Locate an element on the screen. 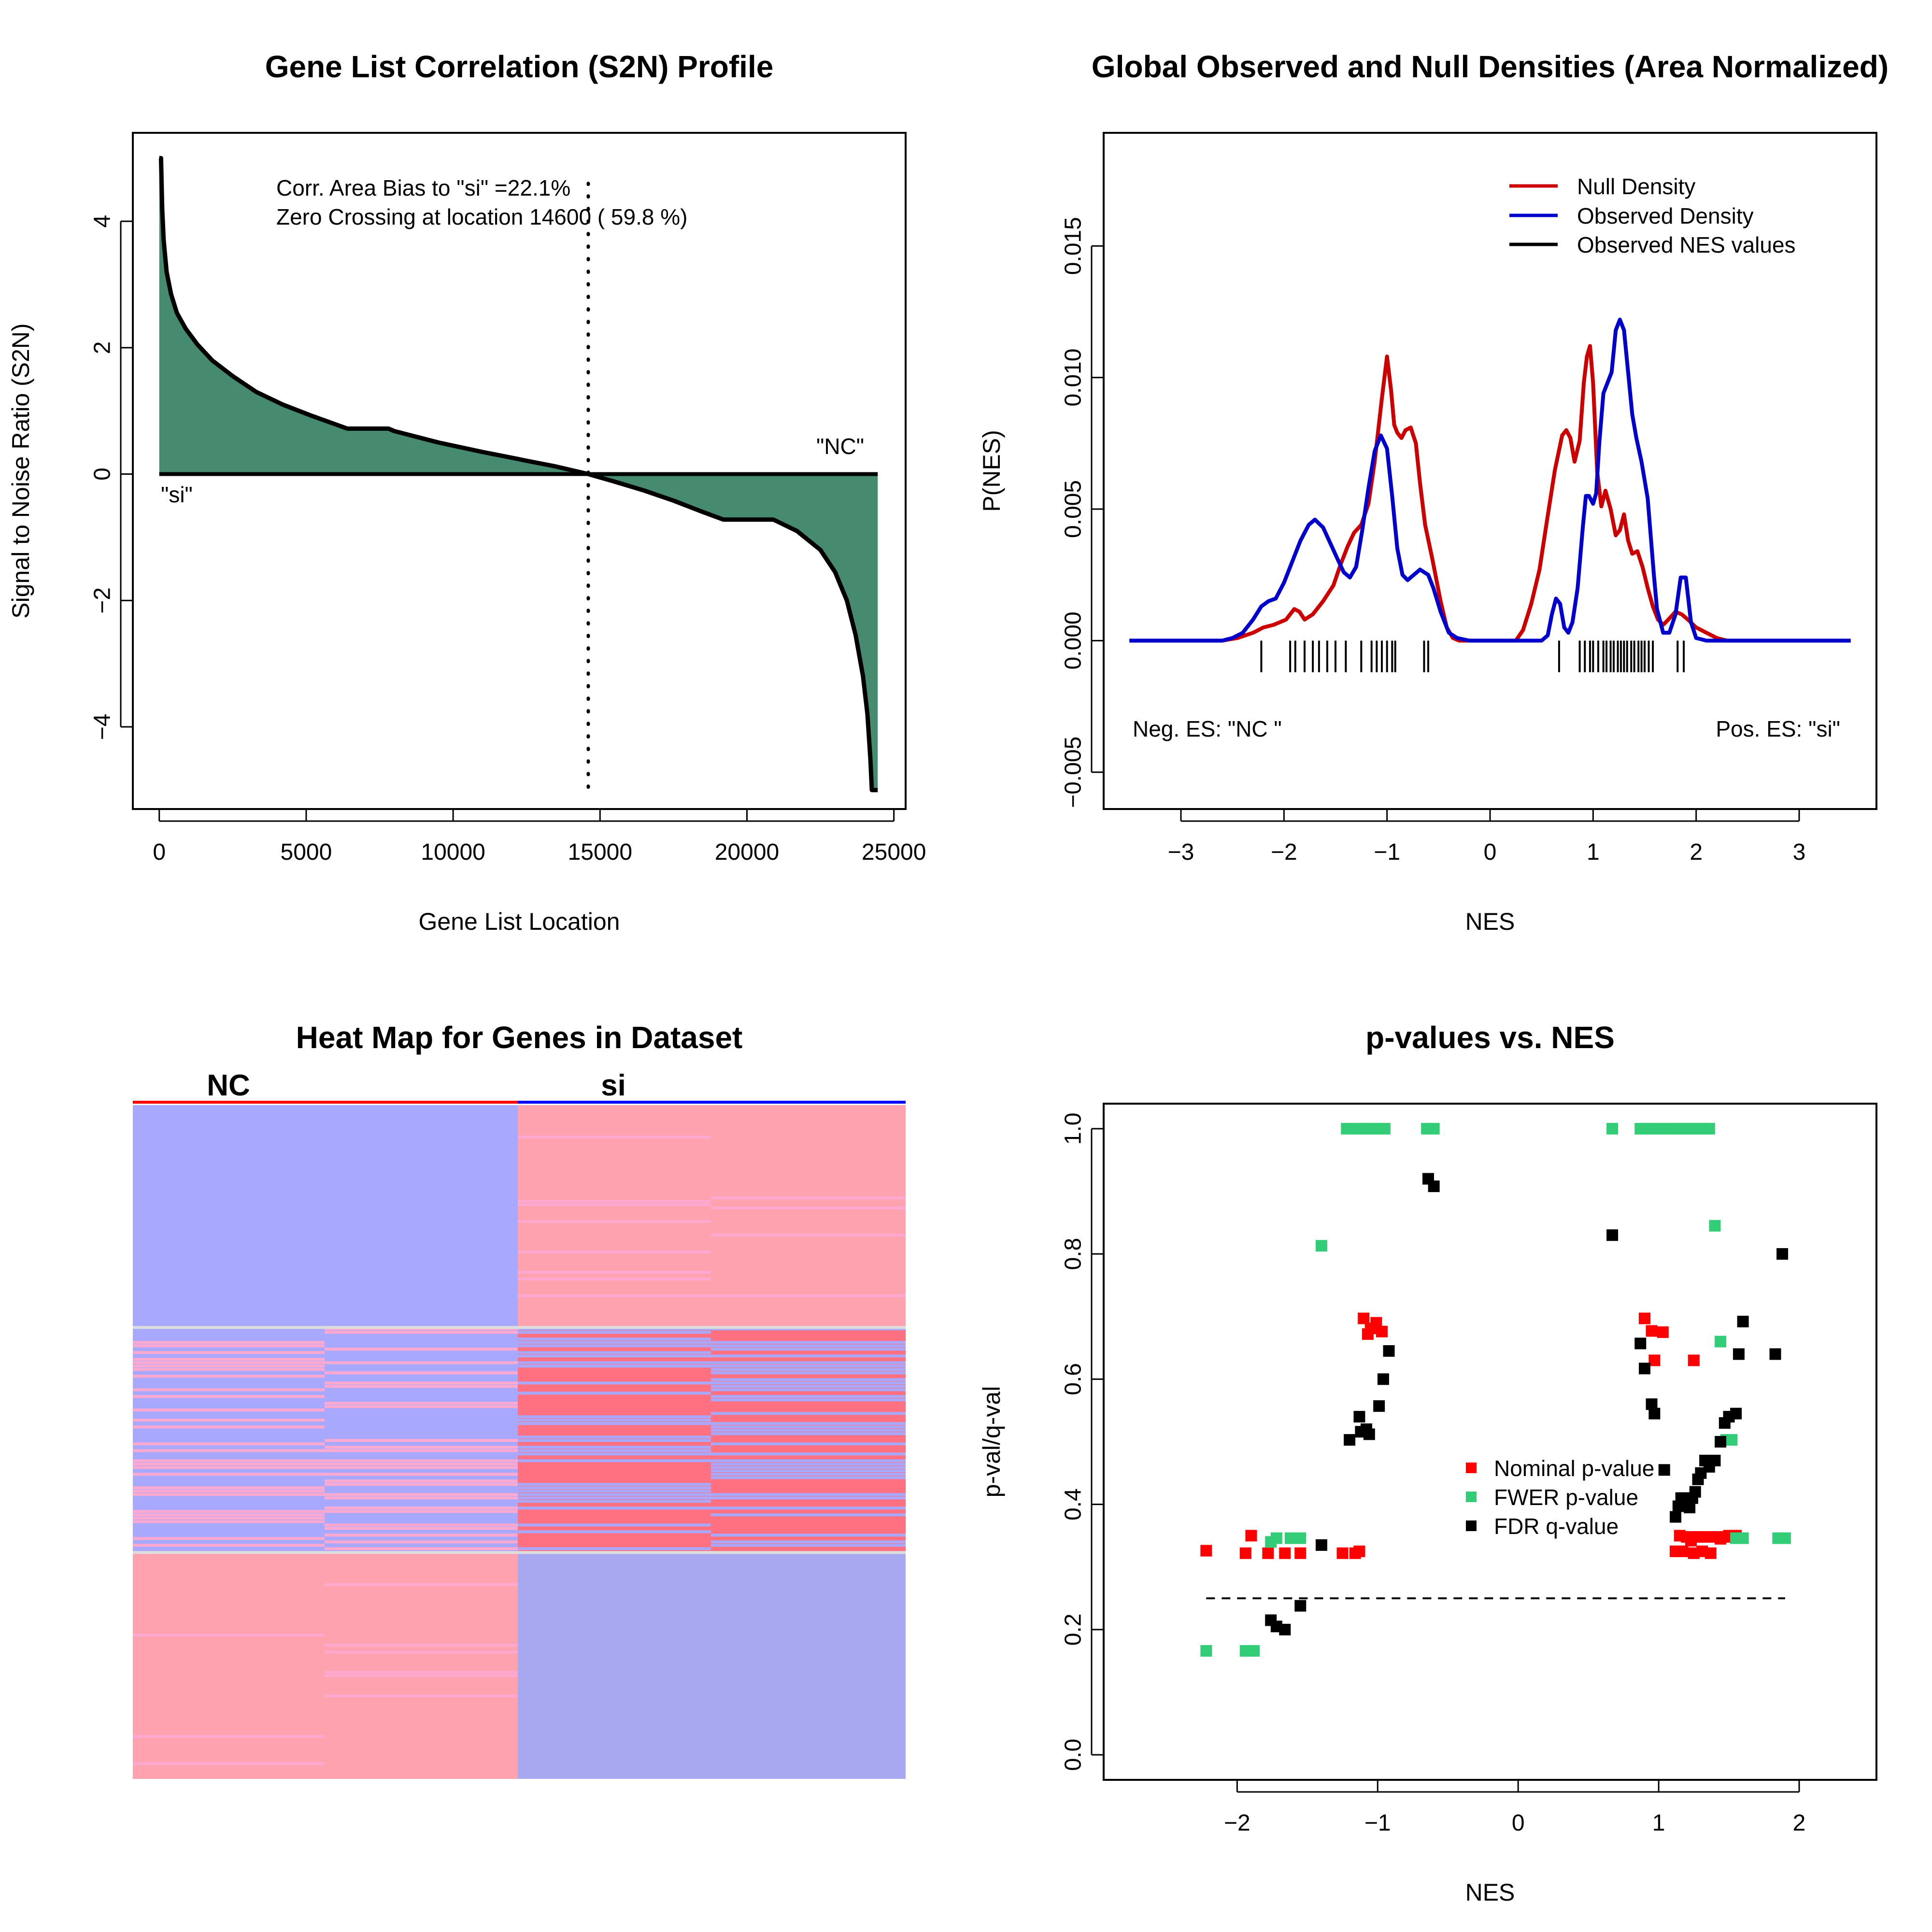 This screenshot has width=1932, height=1932. density-x-tick-label: −1 is located at coordinates (1387, 852).